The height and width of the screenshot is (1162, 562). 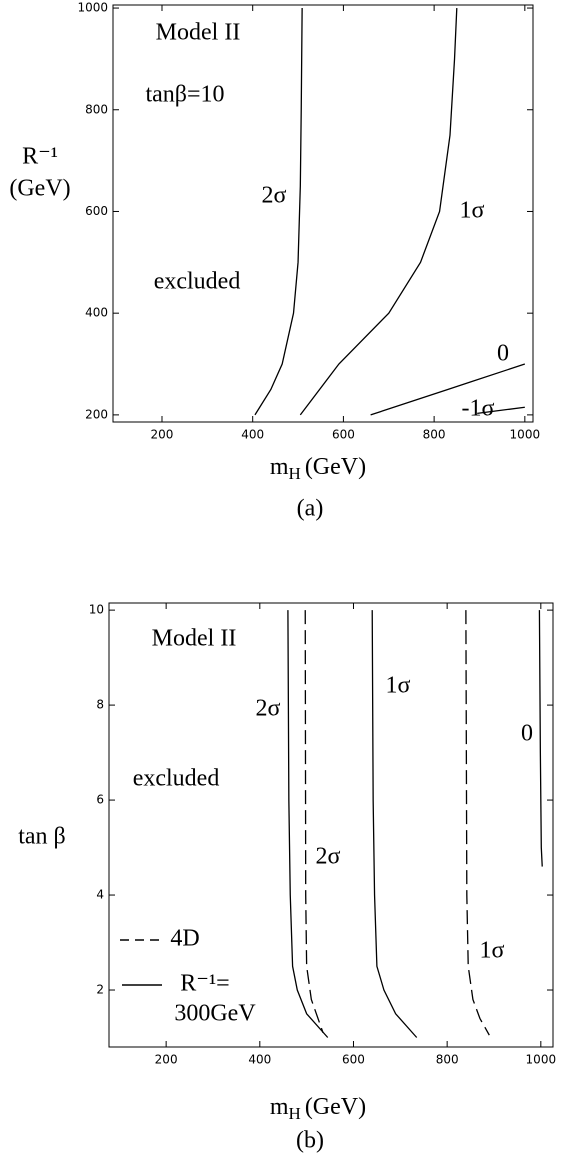 What do you see at coordinates (215, 1014) in the screenshot?
I see `legend-label: 300GeV` at bounding box center [215, 1014].